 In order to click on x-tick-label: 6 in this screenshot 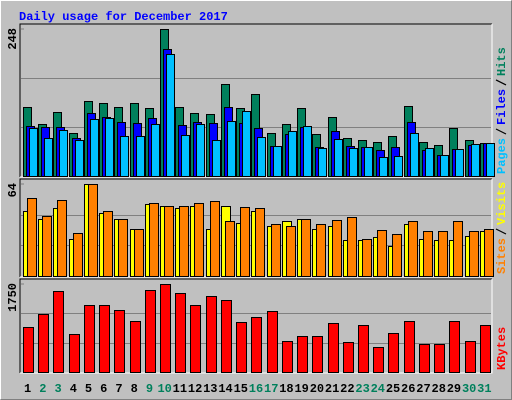, I will do `click(103, 389)`.